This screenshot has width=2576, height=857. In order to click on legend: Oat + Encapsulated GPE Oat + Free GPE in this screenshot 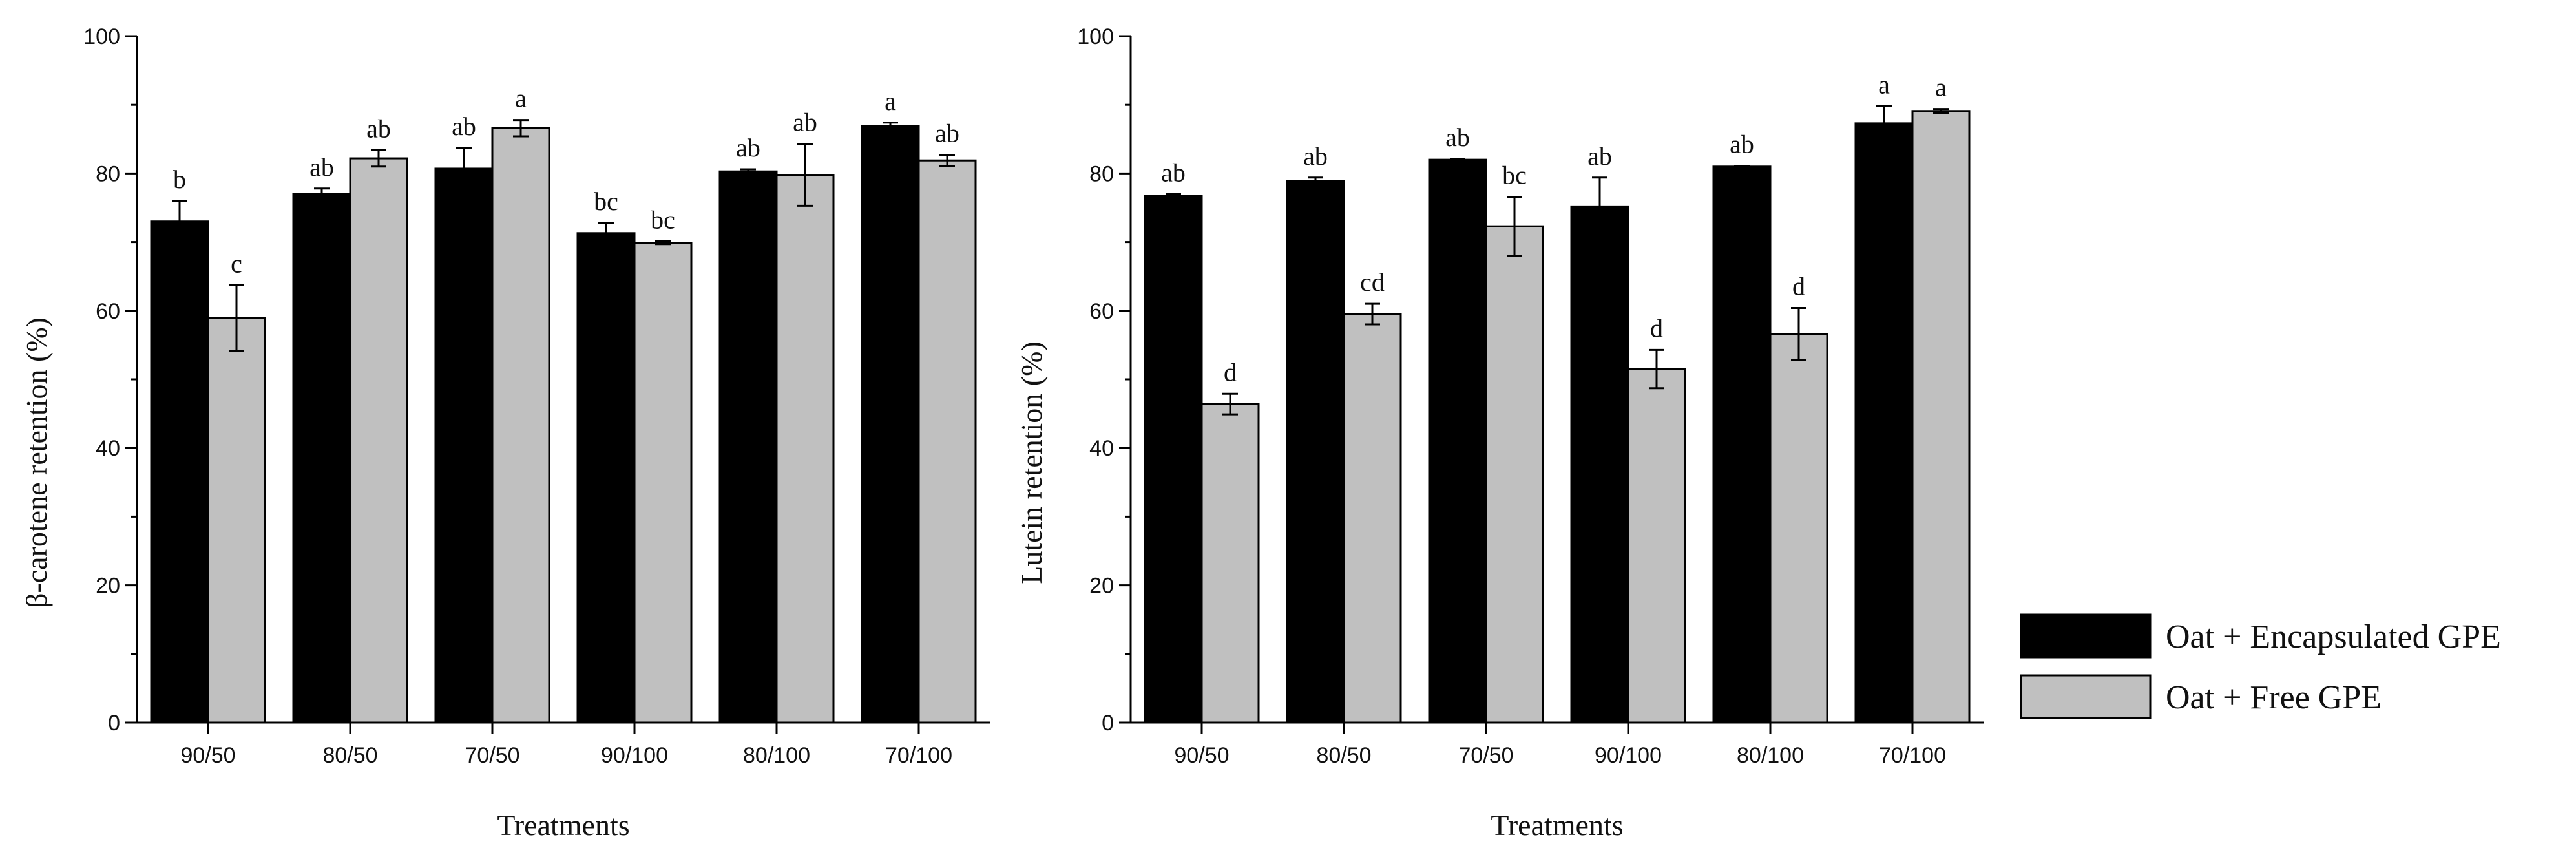, I will do `click(2260, 666)`.